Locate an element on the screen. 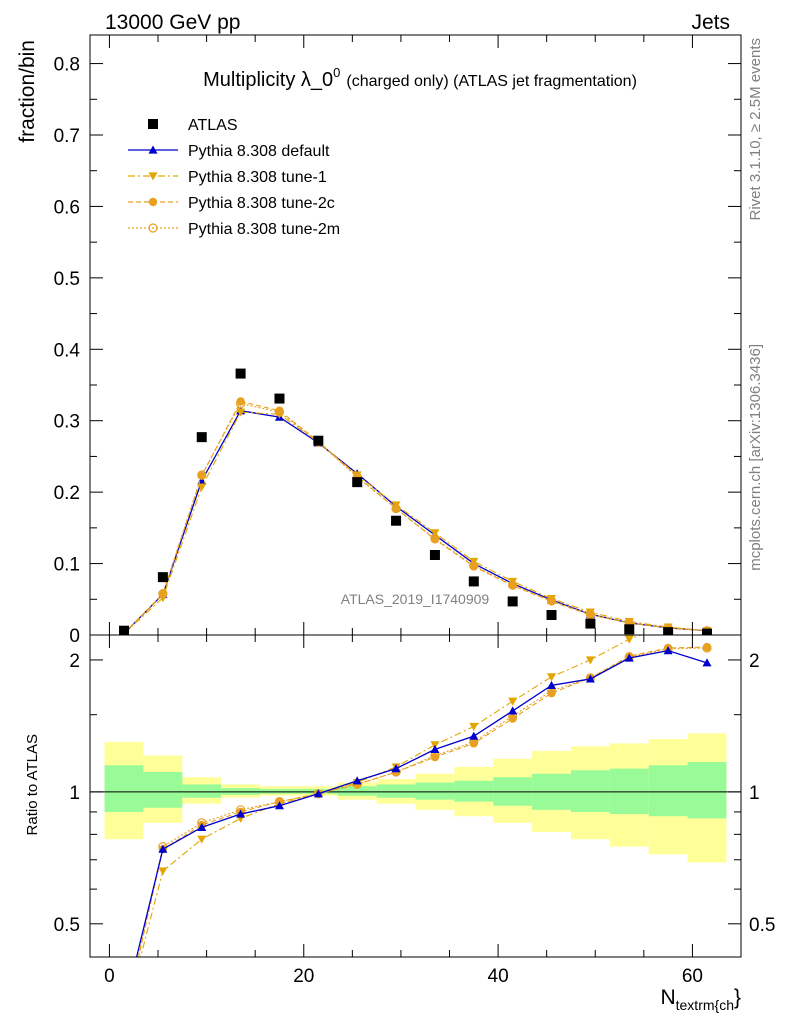 The height and width of the screenshot is (1024, 786). ratio-ytick-label-right: 1 is located at coordinates (754, 793).